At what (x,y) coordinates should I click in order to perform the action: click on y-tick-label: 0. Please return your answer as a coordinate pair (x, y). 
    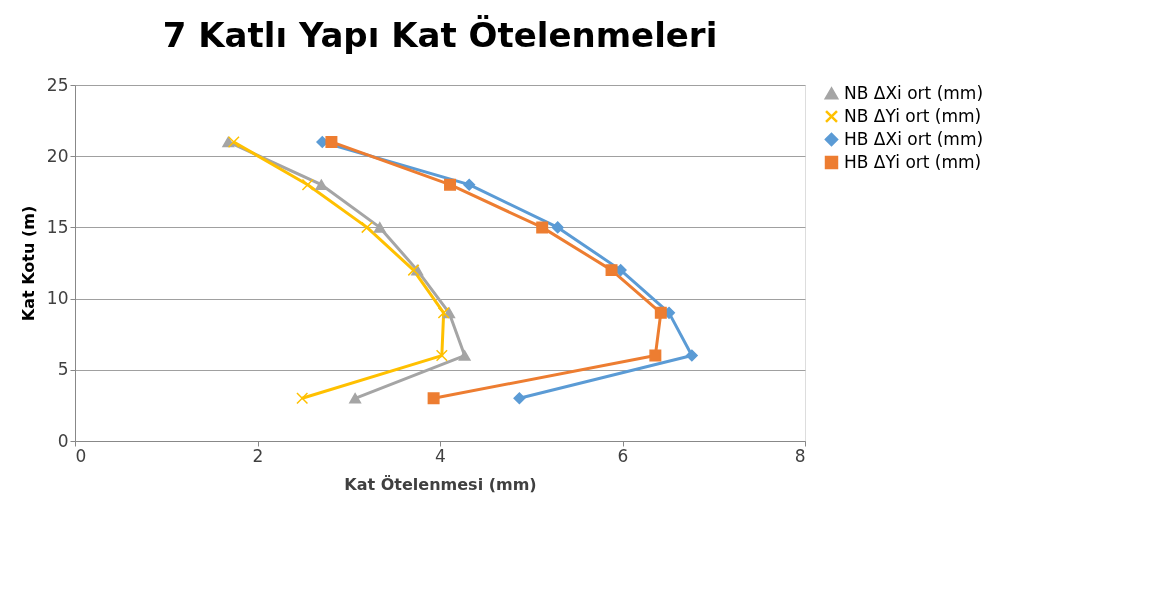
    Looking at the image, I should click on (63, 440).